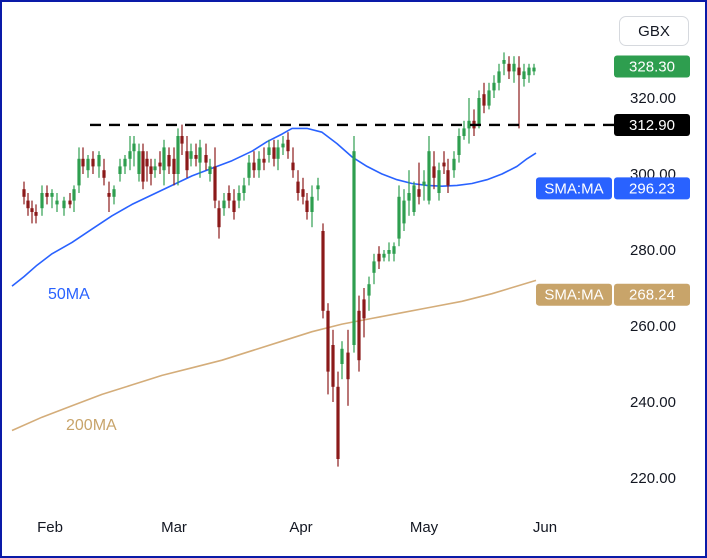 The image size is (707, 558). I want to click on ma-label: 200MA, so click(91, 425).